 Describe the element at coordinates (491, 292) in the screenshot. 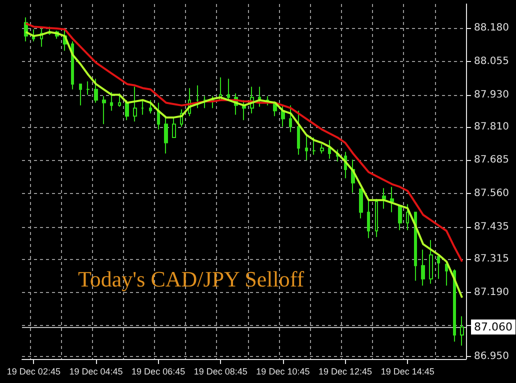

I see `y-tick-label: 87.190` at that location.